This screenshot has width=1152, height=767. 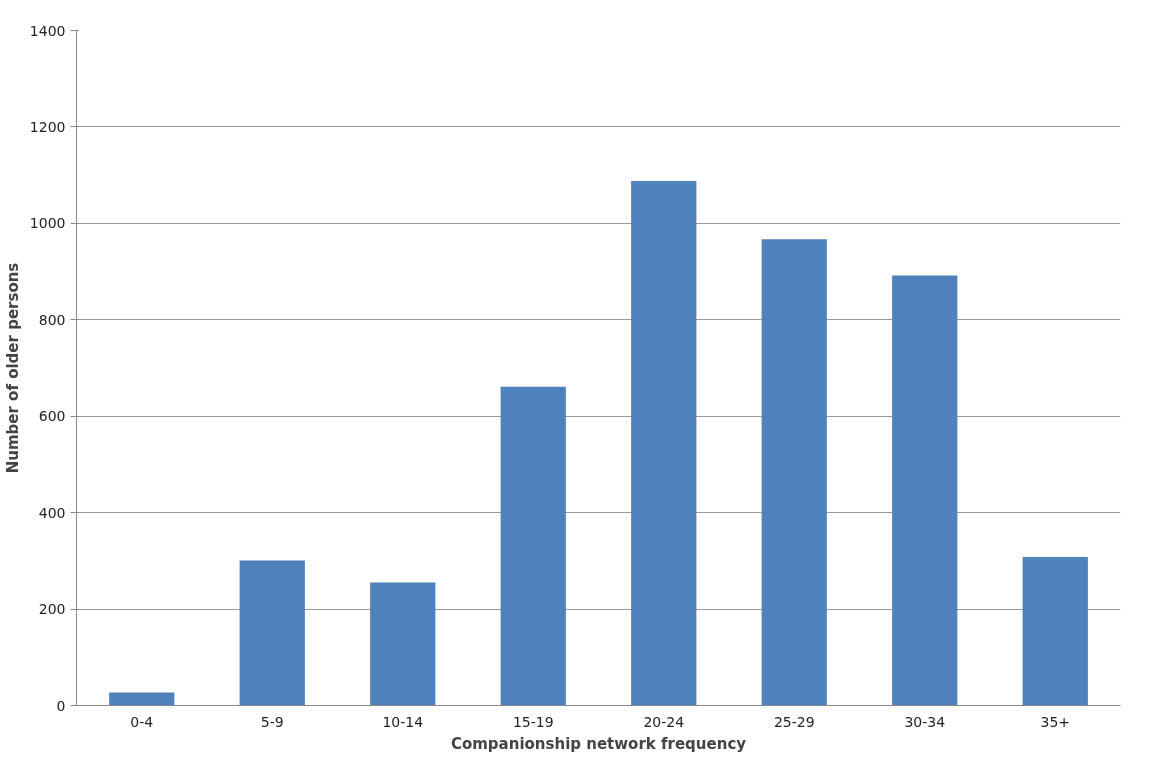 I want to click on y-axis-title: Number of older persons, so click(x=12, y=368).